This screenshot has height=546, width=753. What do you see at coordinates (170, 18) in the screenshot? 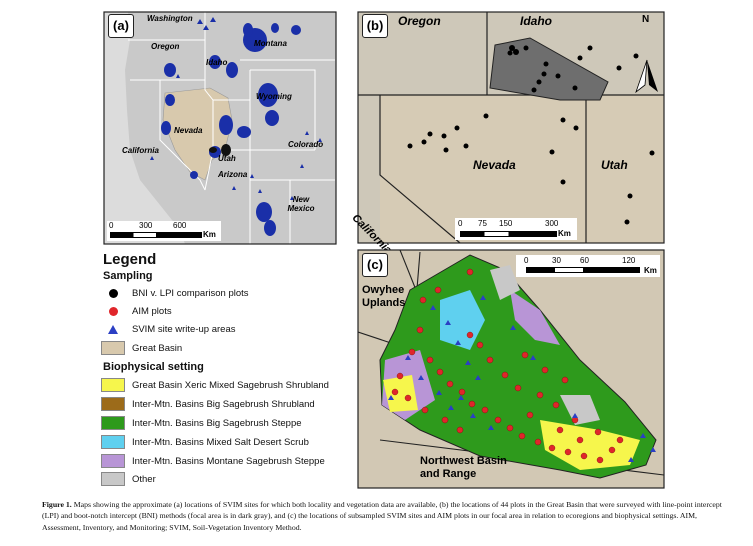
I see `state-label-washington: Washington` at bounding box center [170, 18].